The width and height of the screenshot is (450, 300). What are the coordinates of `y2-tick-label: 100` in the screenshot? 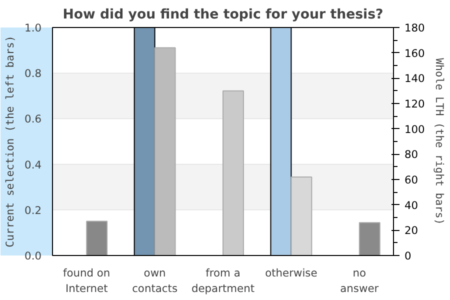 It's located at (415, 129).